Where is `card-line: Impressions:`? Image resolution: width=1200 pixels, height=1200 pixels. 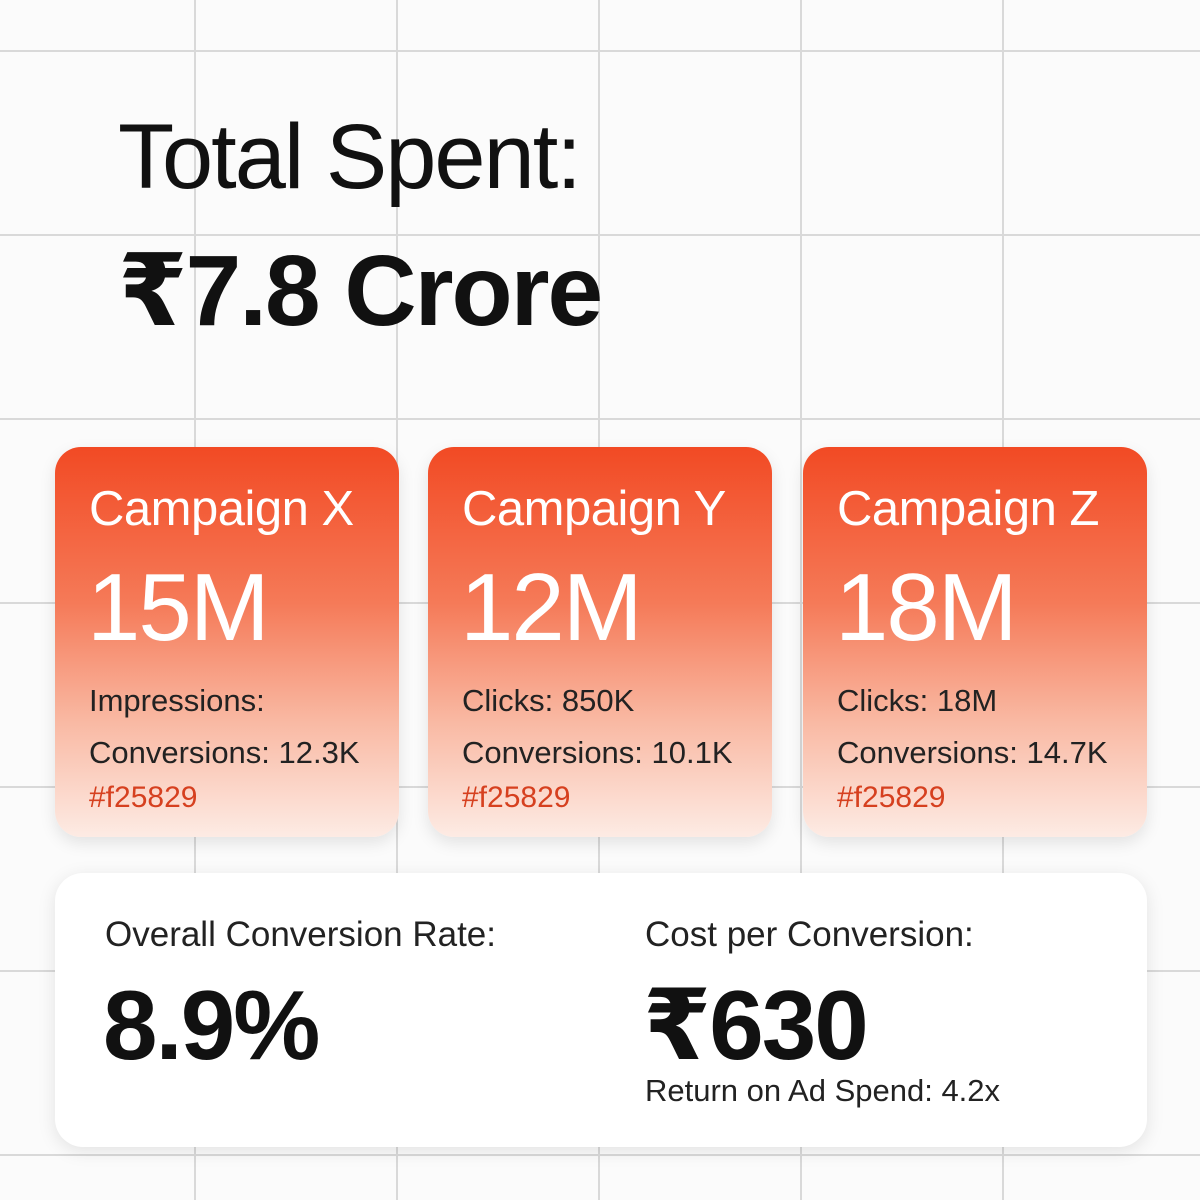 card-line: Impressions: is located at coordinates (177, 700).